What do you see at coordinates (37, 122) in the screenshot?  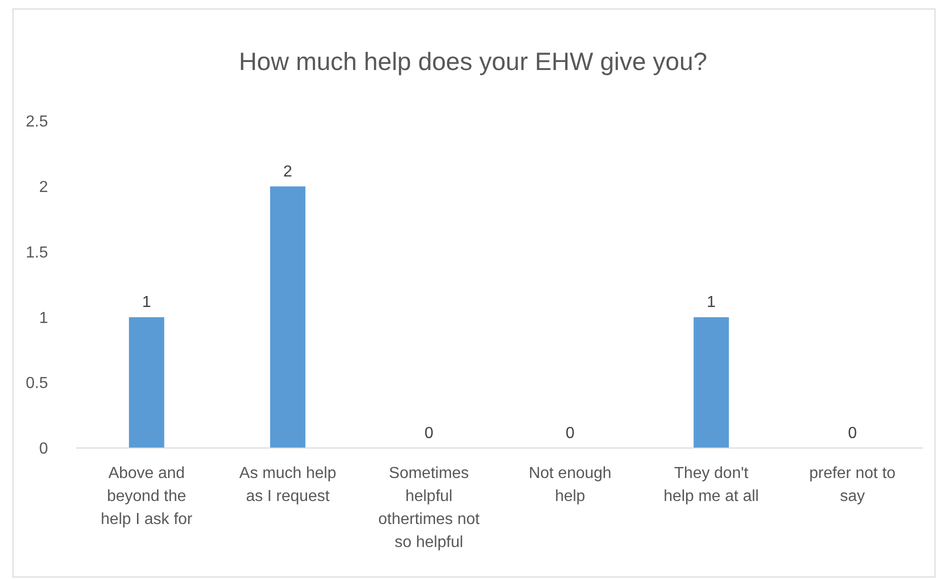 I see `y-tick-label: 2.5` at bounding box center [37, 122].